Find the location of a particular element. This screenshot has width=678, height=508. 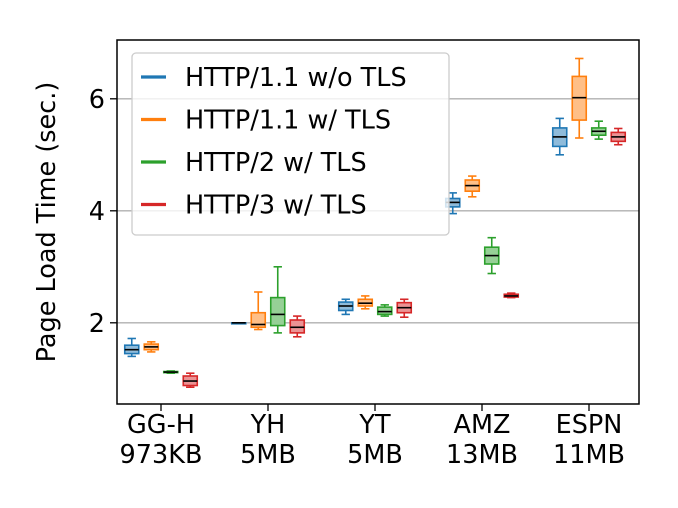

x-tick-label-name: AMZ is located at coordinates (482, 425).